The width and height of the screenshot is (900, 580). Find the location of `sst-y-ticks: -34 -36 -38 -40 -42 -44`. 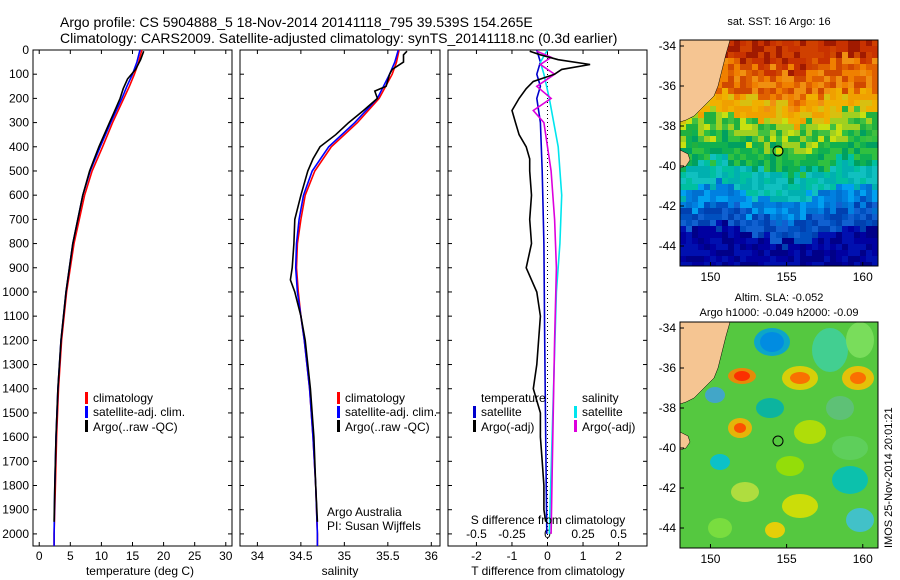

sst-y-ticks: -34 -36 -38 -40 -42 -44 is located at coordinates (671, 146).